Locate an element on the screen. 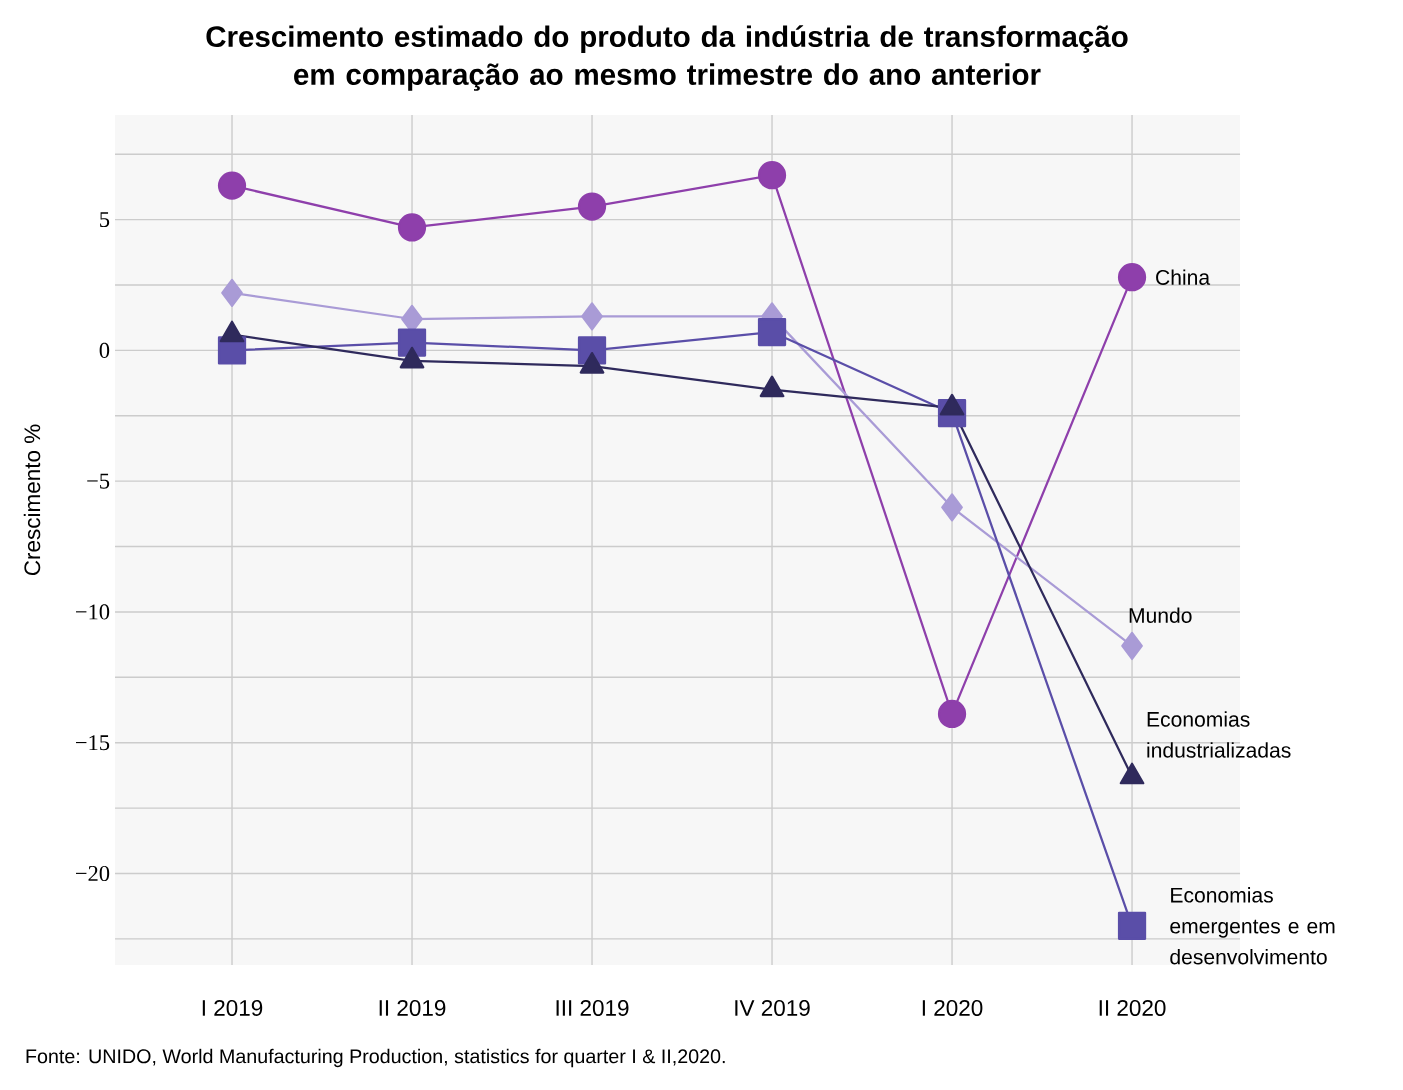  x-tick-label: I 2019 is located at coordinates (232, 1007).